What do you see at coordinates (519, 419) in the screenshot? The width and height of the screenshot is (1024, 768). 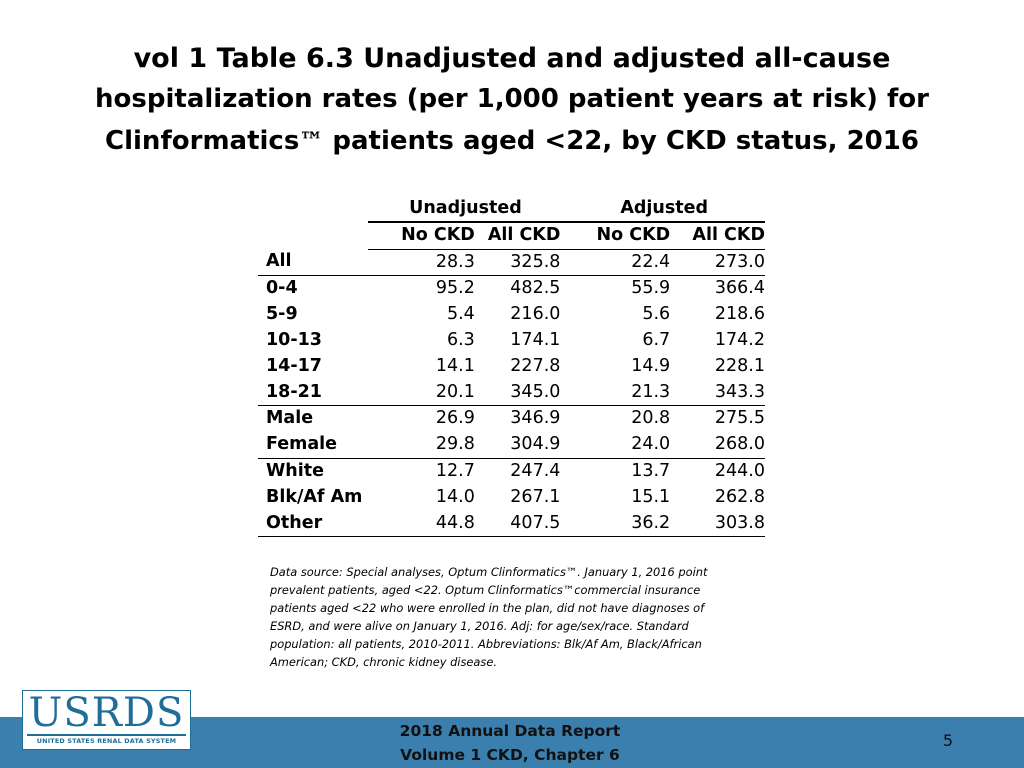 I see `table-cell: 346.9` at bounding box center [519, 419].